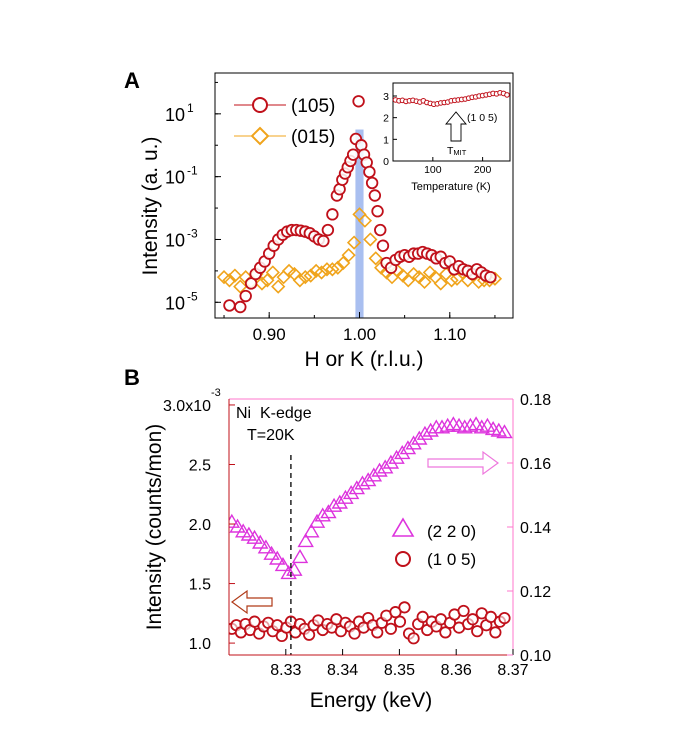 The height and width of the screenshot is (734, 698). What do you see at coordinates (150, 206) in the screenshot?
I see `chart-a-ylabel: Intensity (a. u.)` at bounding box center [150, 206].